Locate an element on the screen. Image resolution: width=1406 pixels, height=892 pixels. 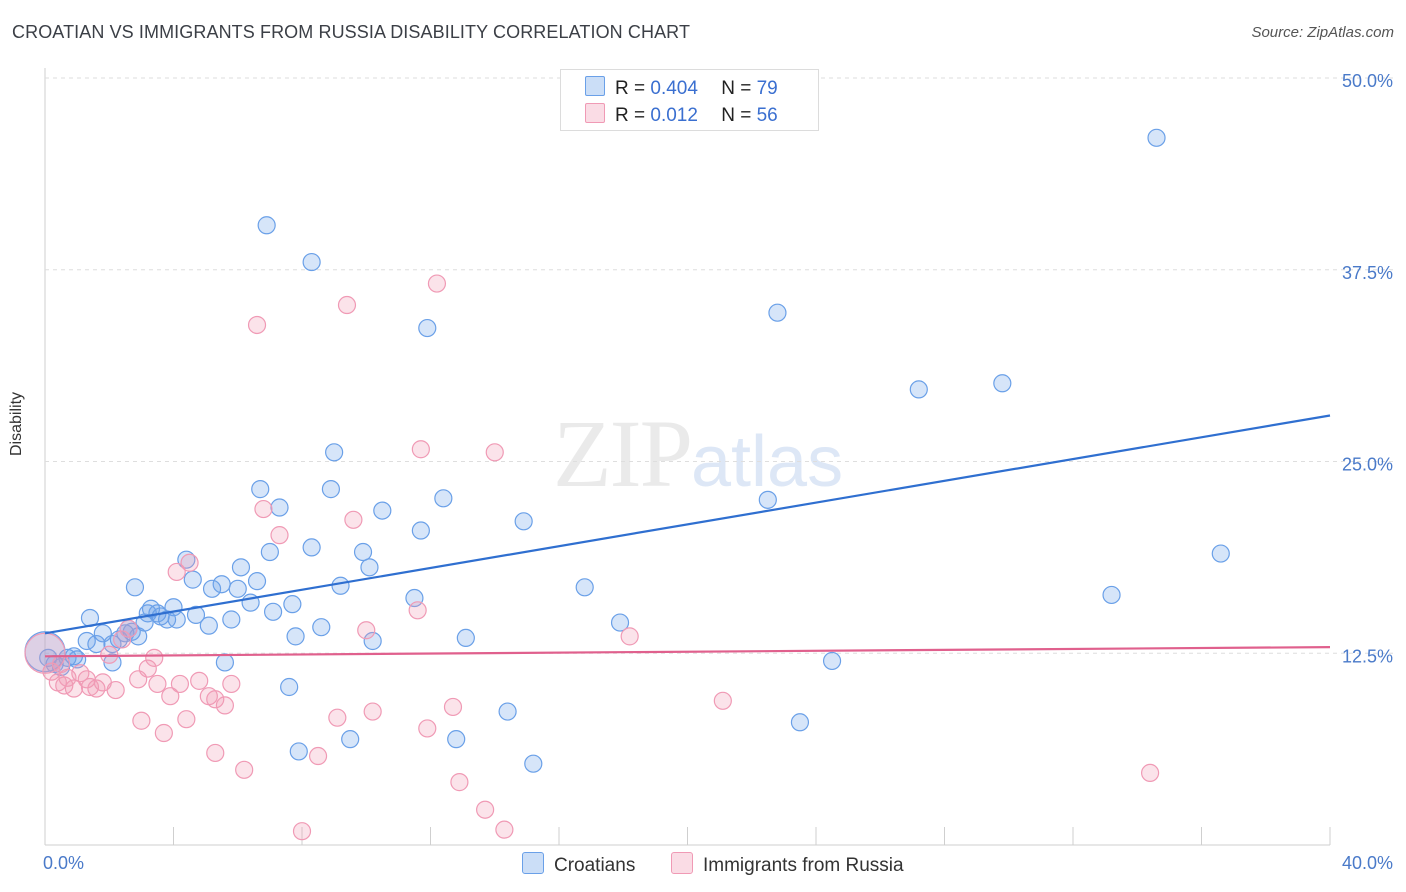
swatch-croatians is located at coordinates (595, 86).